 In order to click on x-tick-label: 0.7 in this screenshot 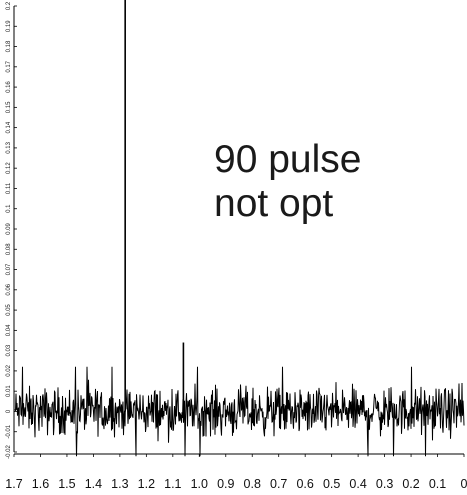, I will do `click(278, 484)`.